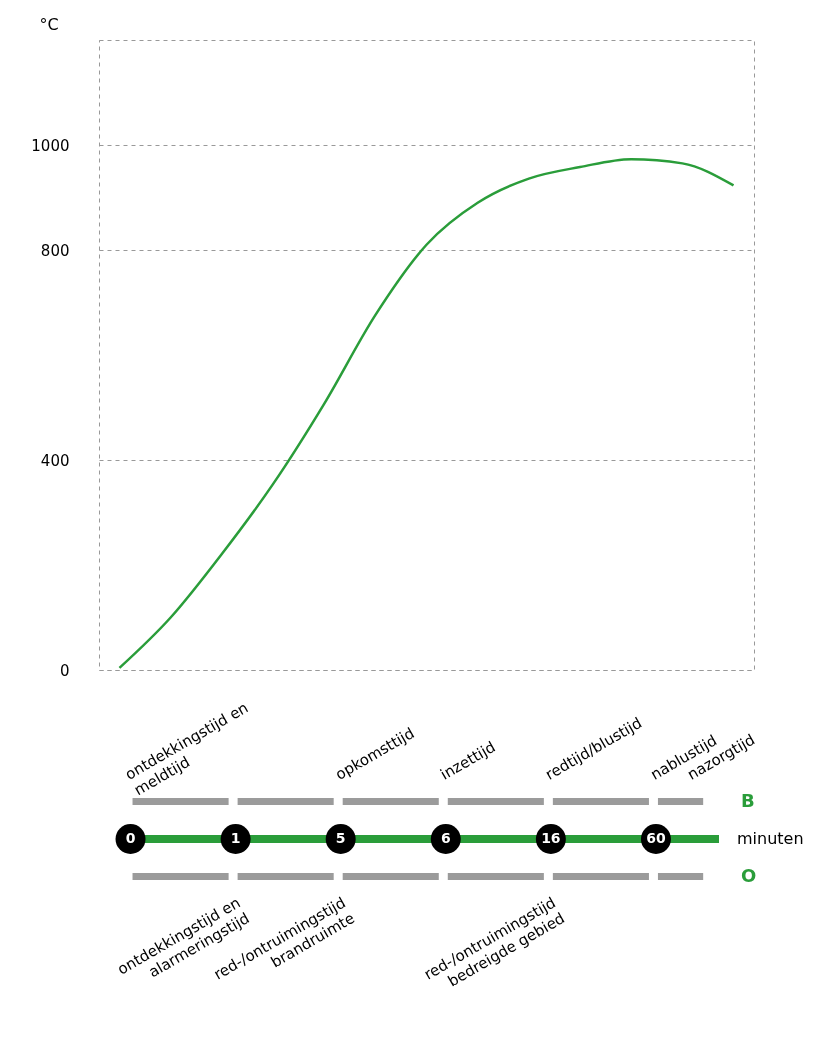 The height and width of the screenshot is (1053, 830). I want to click on y-tick-label: 400, so click(55, 460).